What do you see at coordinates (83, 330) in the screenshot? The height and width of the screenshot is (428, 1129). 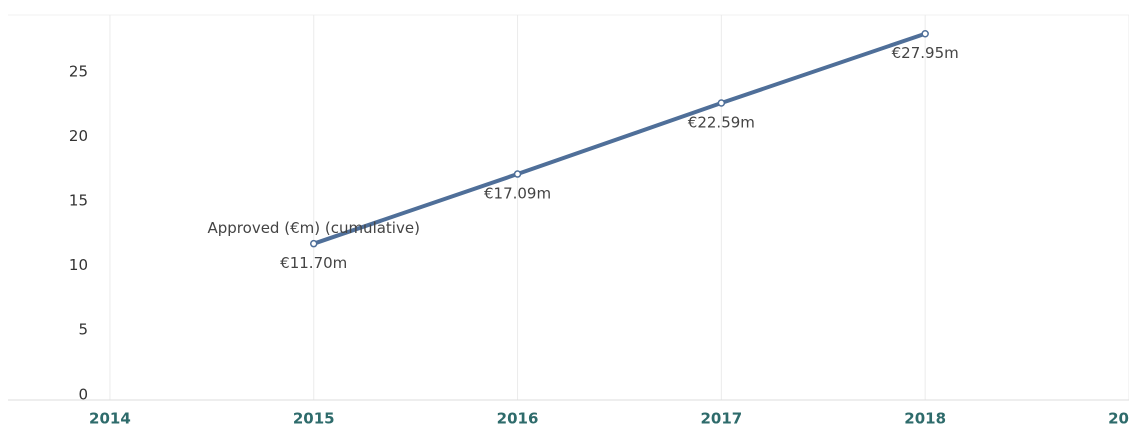 I see `y-tick-label: 5` at bounding box center [83, 330].